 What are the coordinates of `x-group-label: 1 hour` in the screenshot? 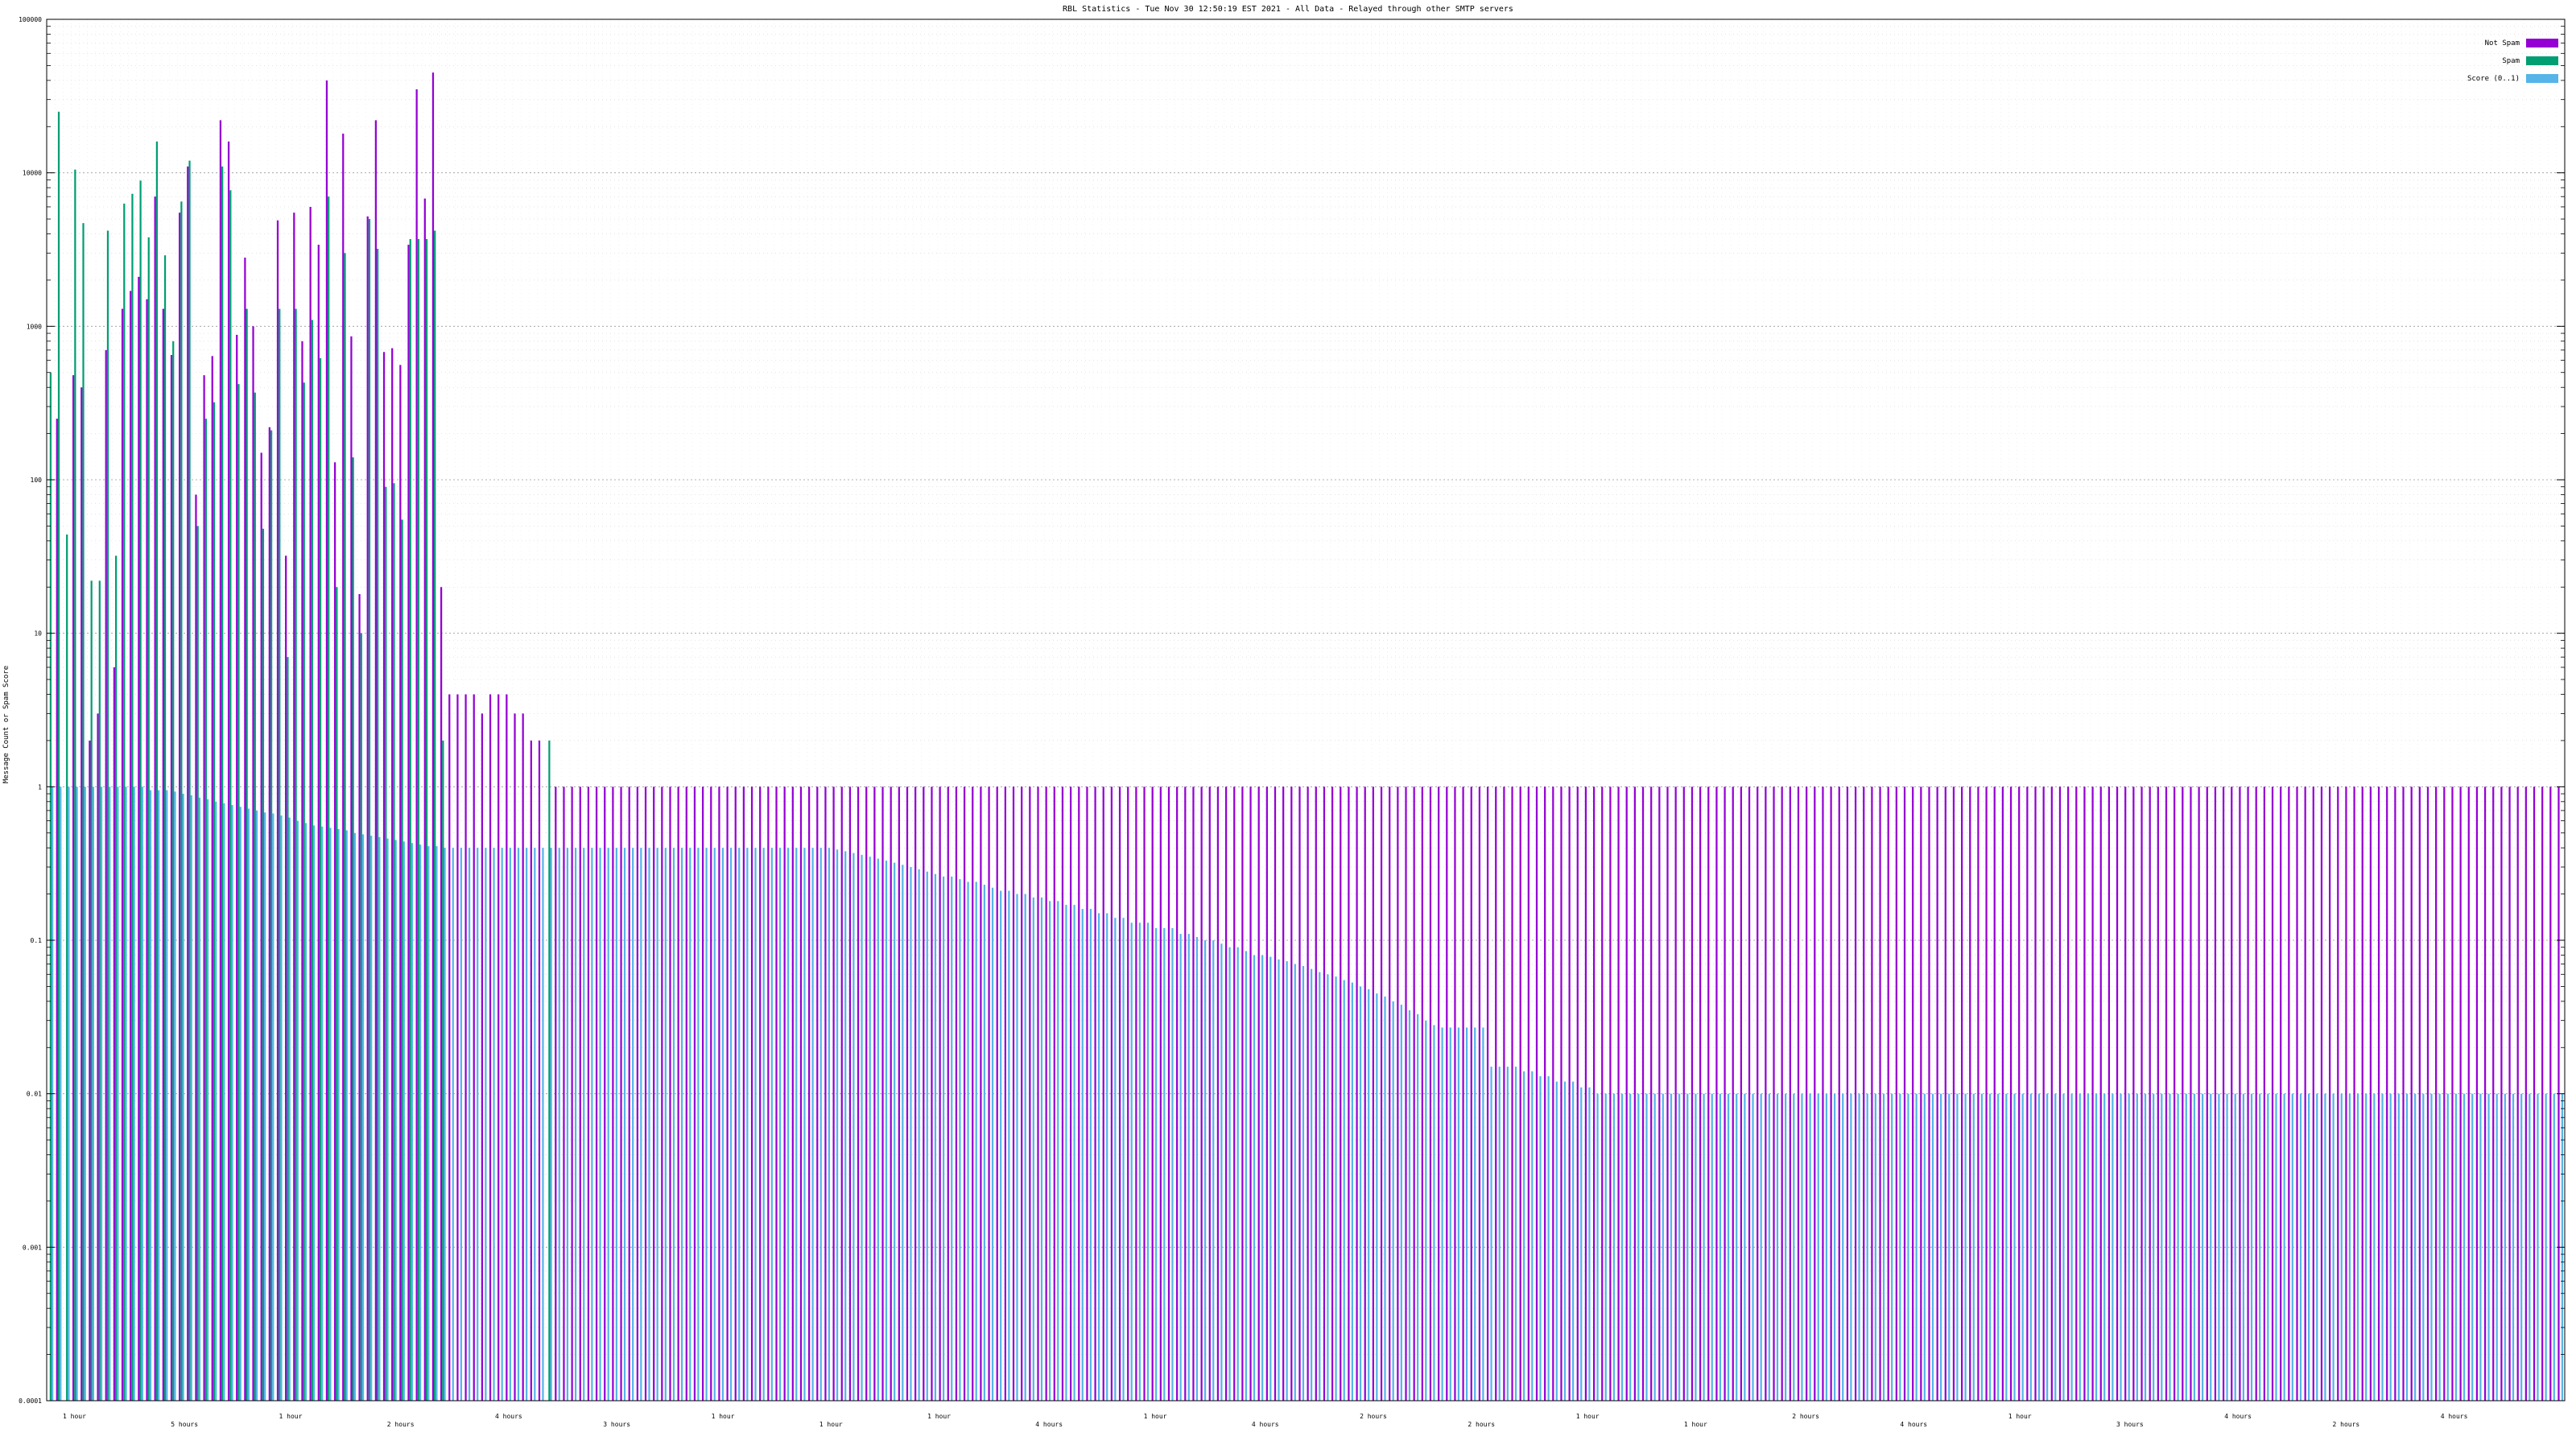 It's located at (939, 1416).